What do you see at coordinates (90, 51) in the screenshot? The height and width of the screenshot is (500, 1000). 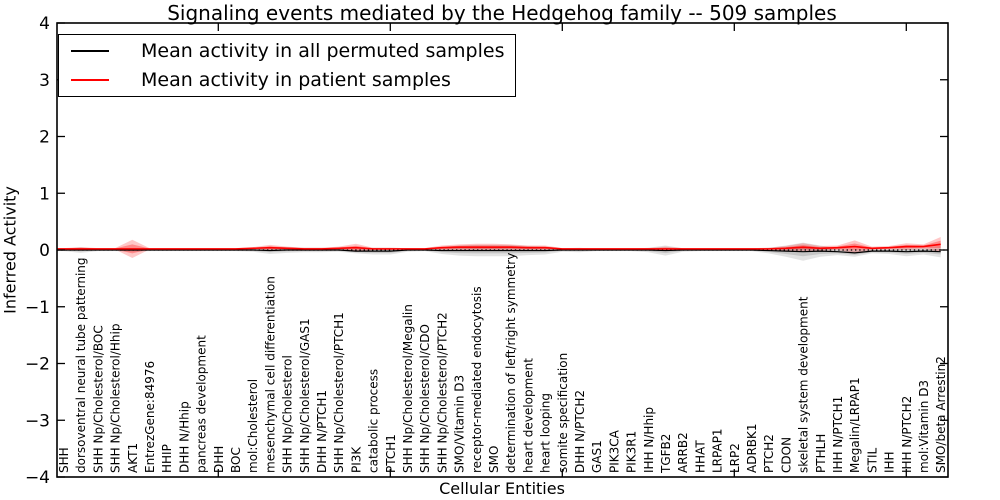 I see `permuted-line-swatch` at bounding box center [90, 51].